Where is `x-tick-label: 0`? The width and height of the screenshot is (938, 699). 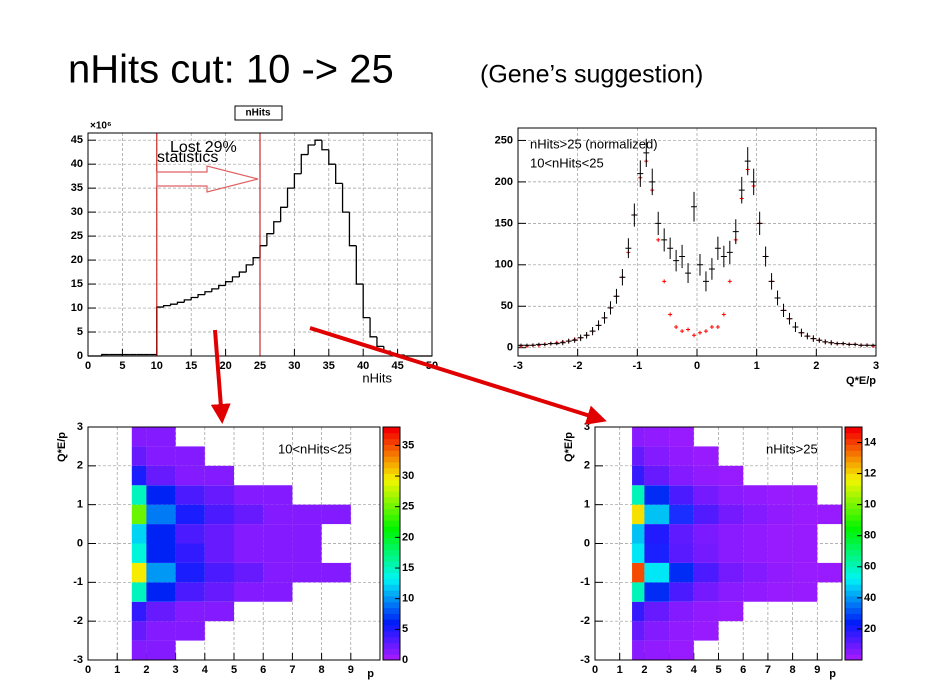 x-tick-label: 0 is located at coordinates (88, 366).